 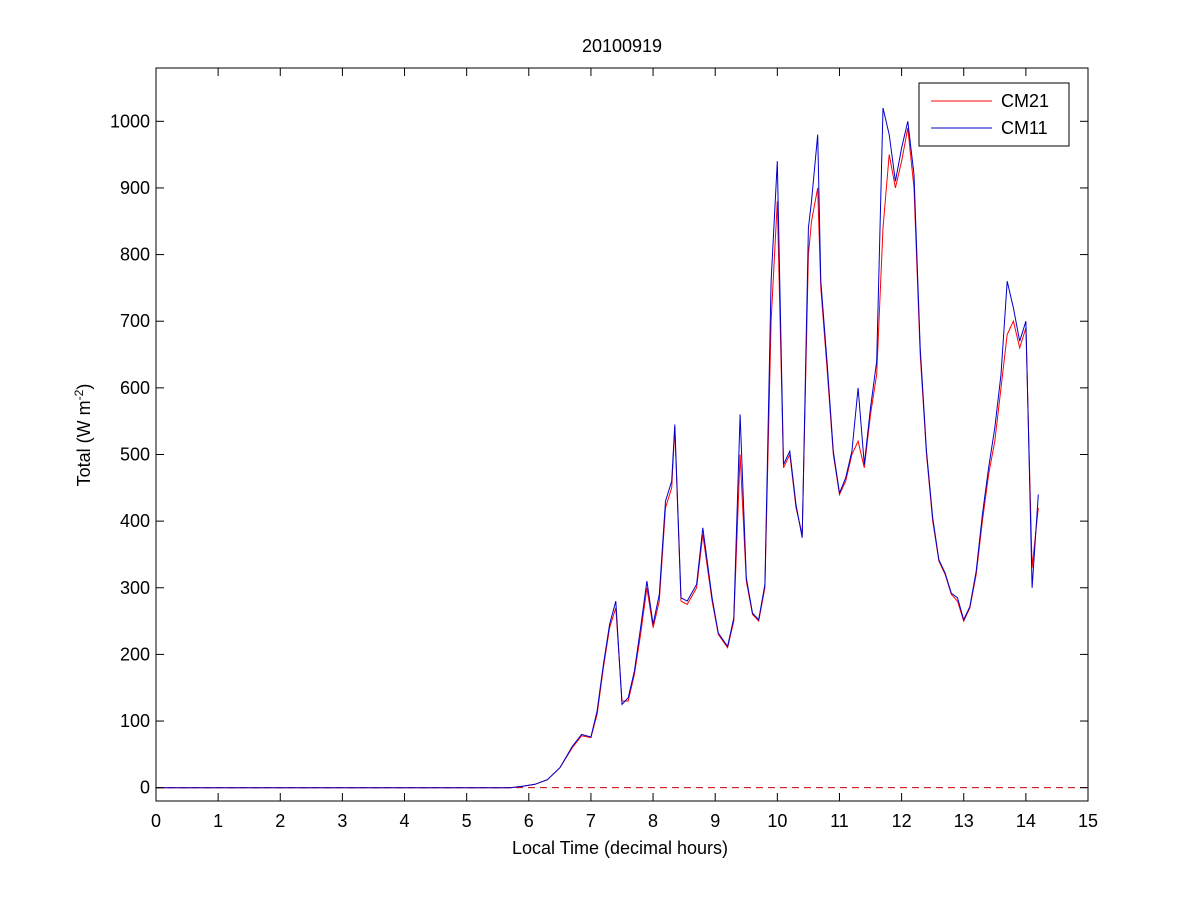 I want to click on x-tick-label: 7, so click(x=591, y=821).